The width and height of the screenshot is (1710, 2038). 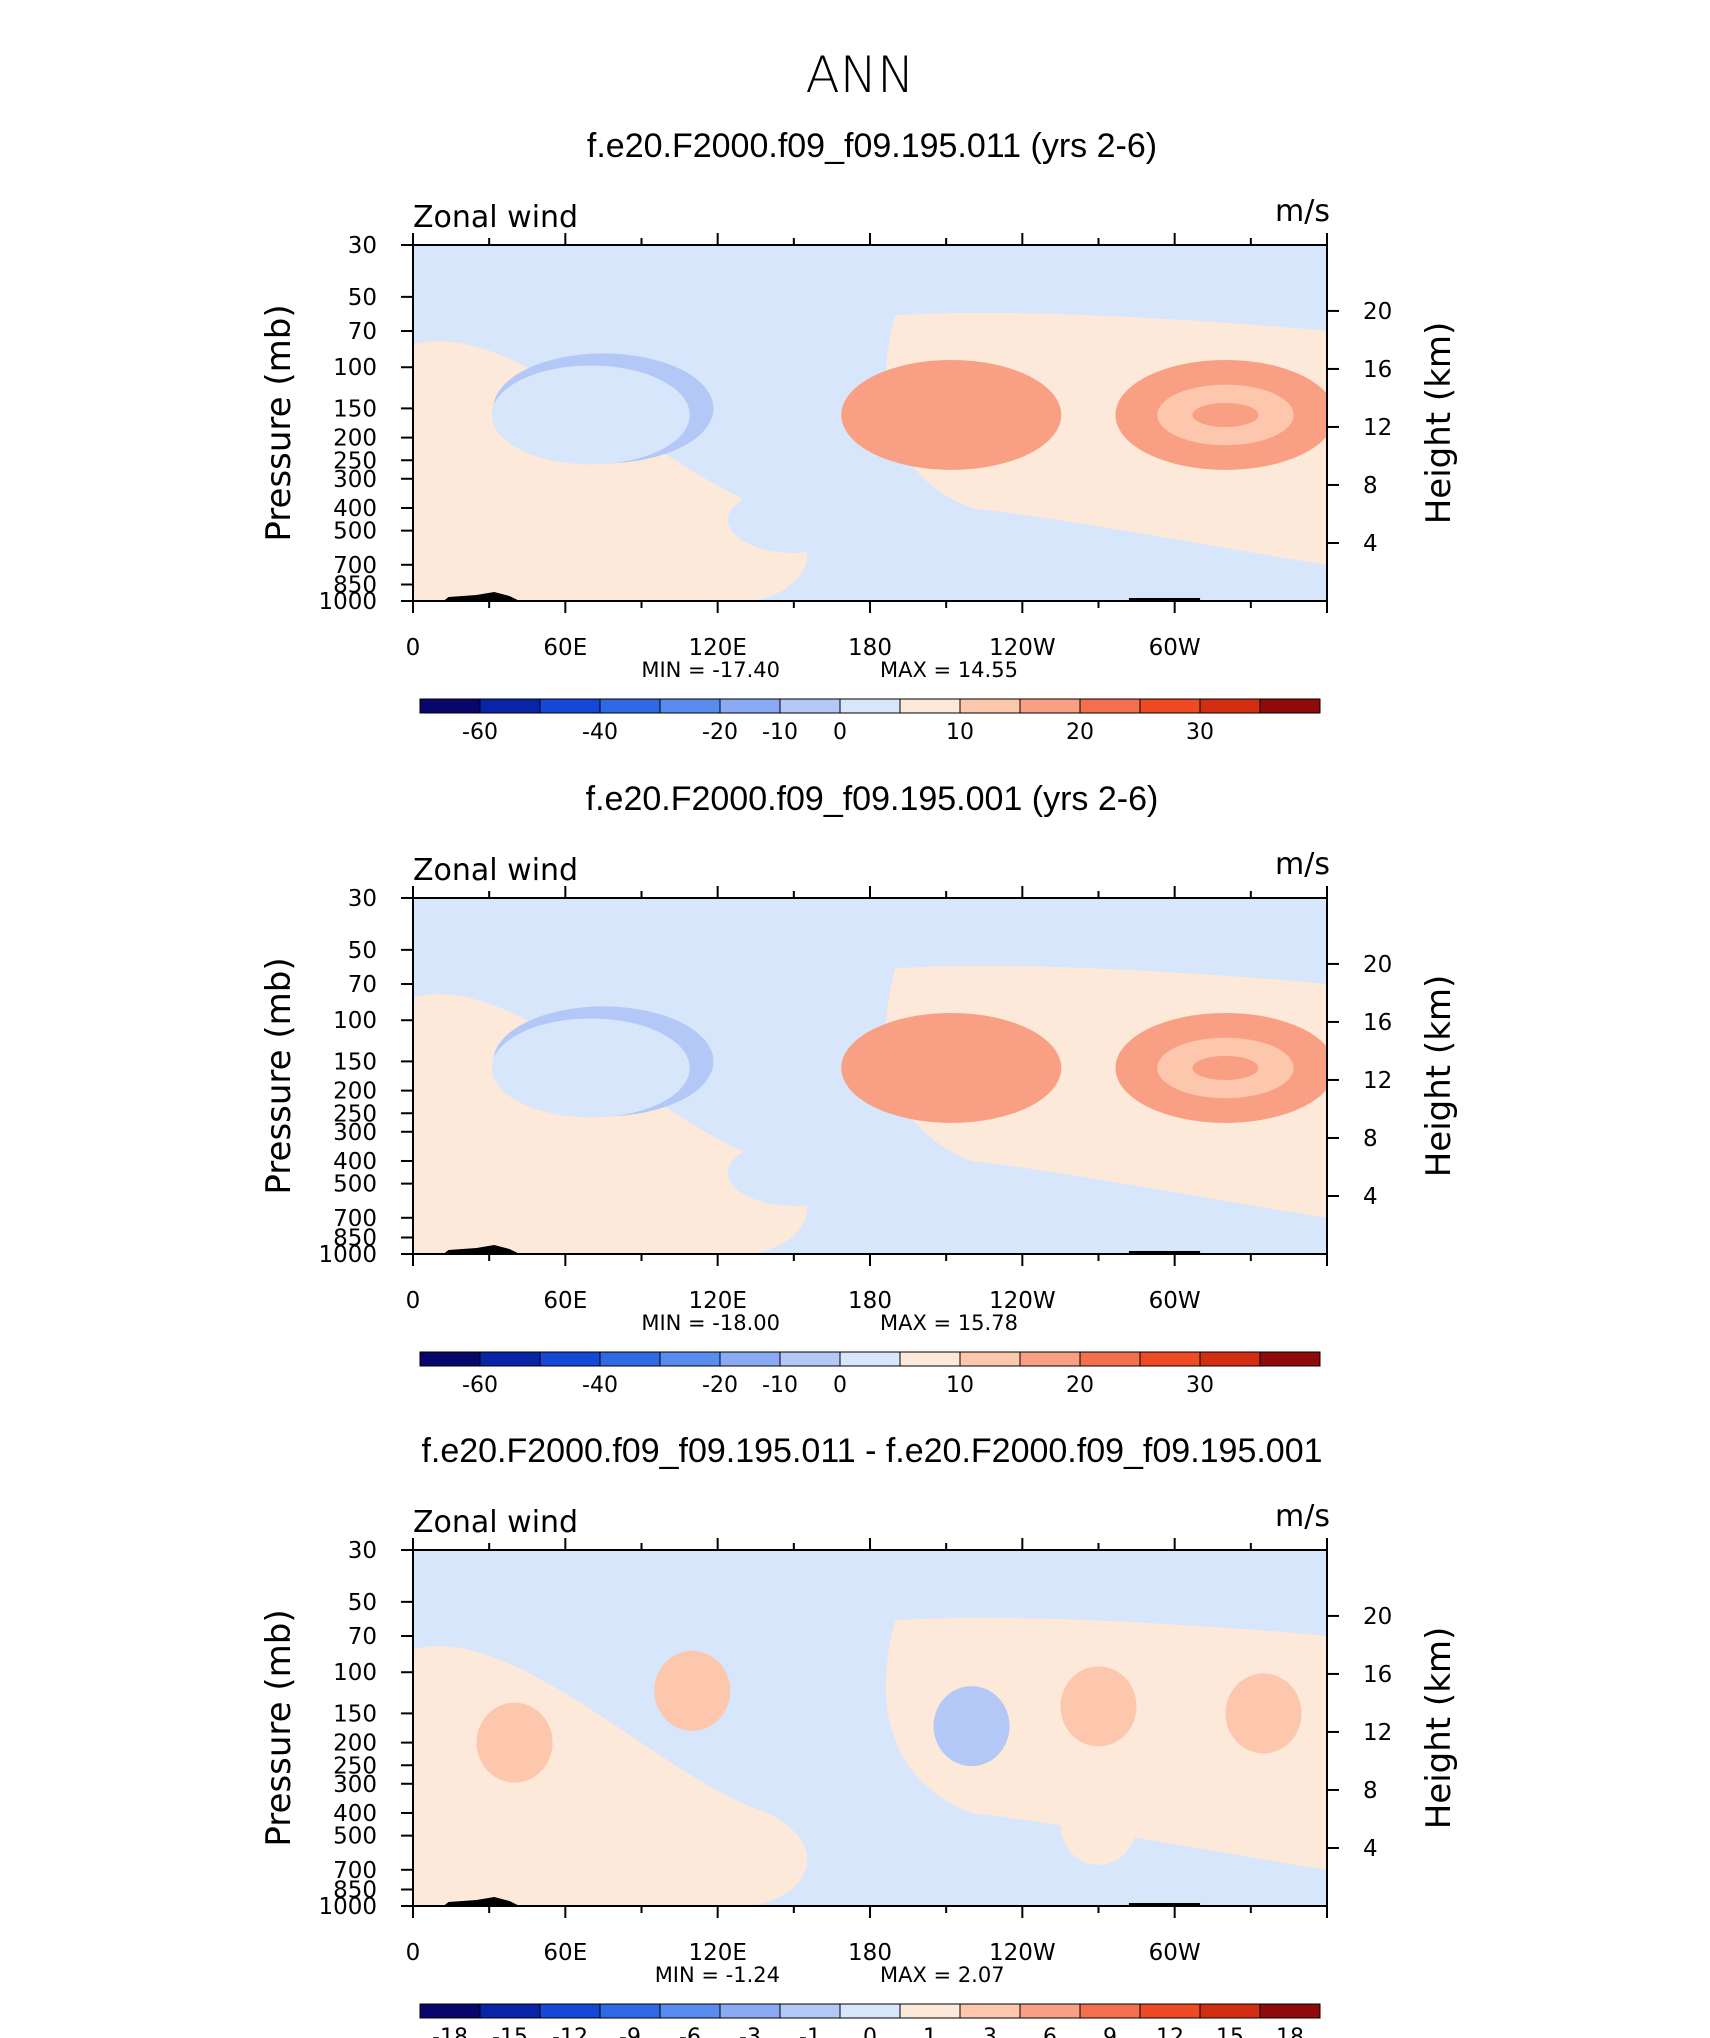 I want to click on y2-tick-label: 20, so click(x=1377, y=965).